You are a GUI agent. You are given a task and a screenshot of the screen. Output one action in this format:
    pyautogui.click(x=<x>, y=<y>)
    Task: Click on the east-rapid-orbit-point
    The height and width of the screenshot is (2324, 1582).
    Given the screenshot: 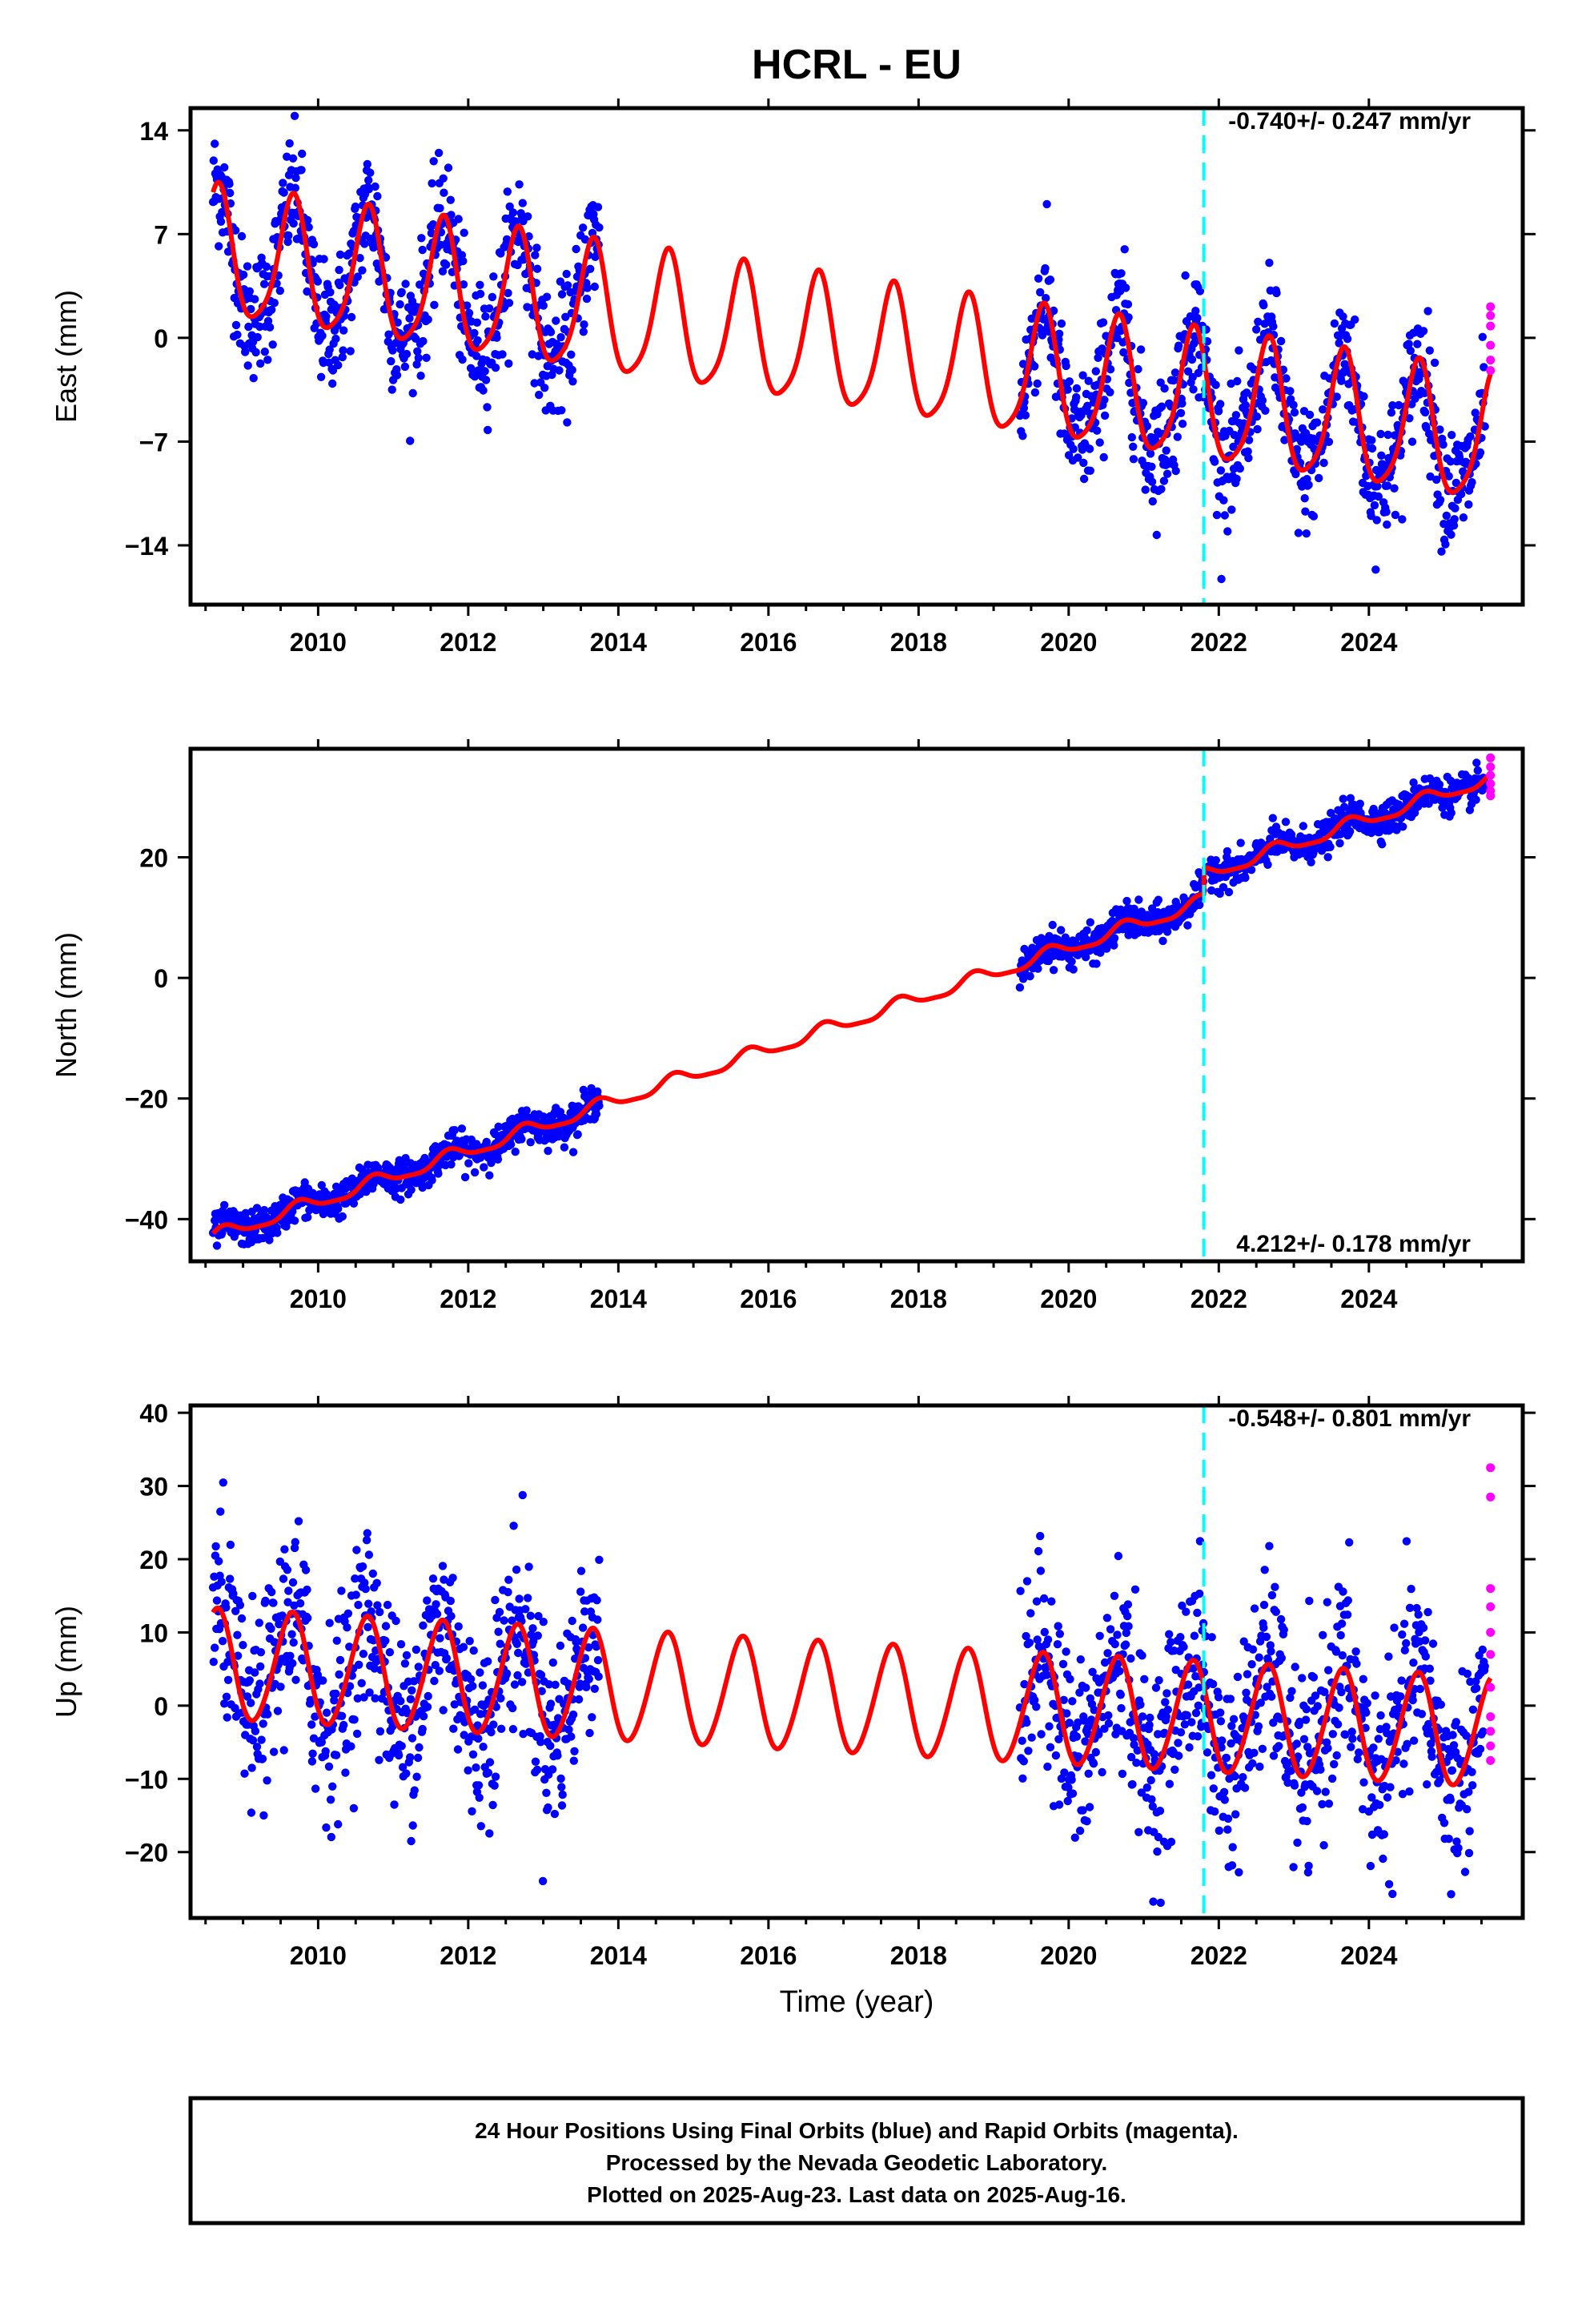 What is the action you would take?
    pyautogui.click(x=1491, y=360)
    